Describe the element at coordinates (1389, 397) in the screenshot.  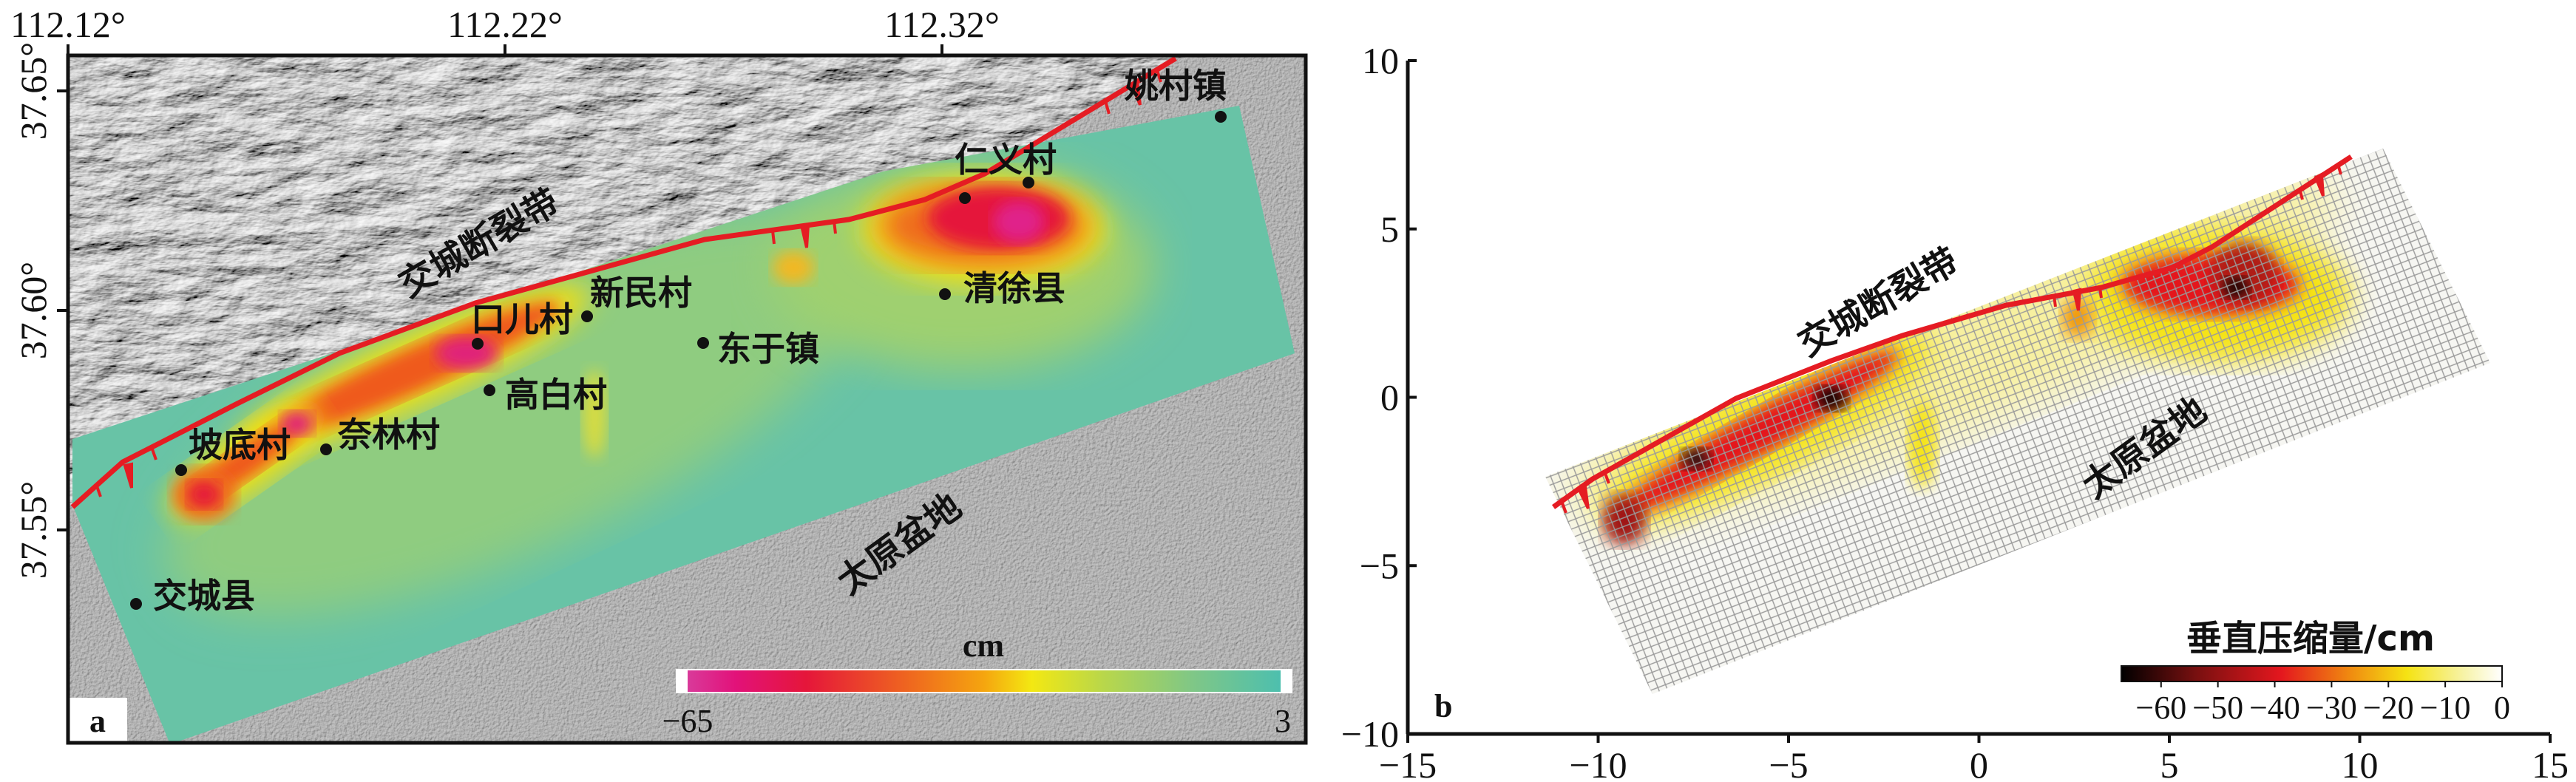
I see `y-tick-label: 0` at that location.